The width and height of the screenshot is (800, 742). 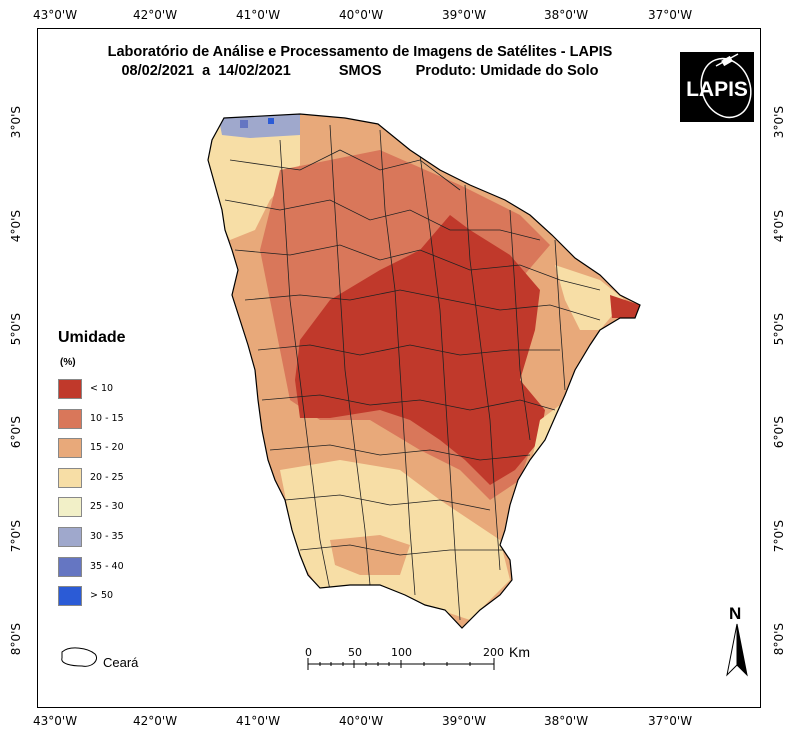 I want to click on legend-label: 30 - 35, so click(x=107, y=536).